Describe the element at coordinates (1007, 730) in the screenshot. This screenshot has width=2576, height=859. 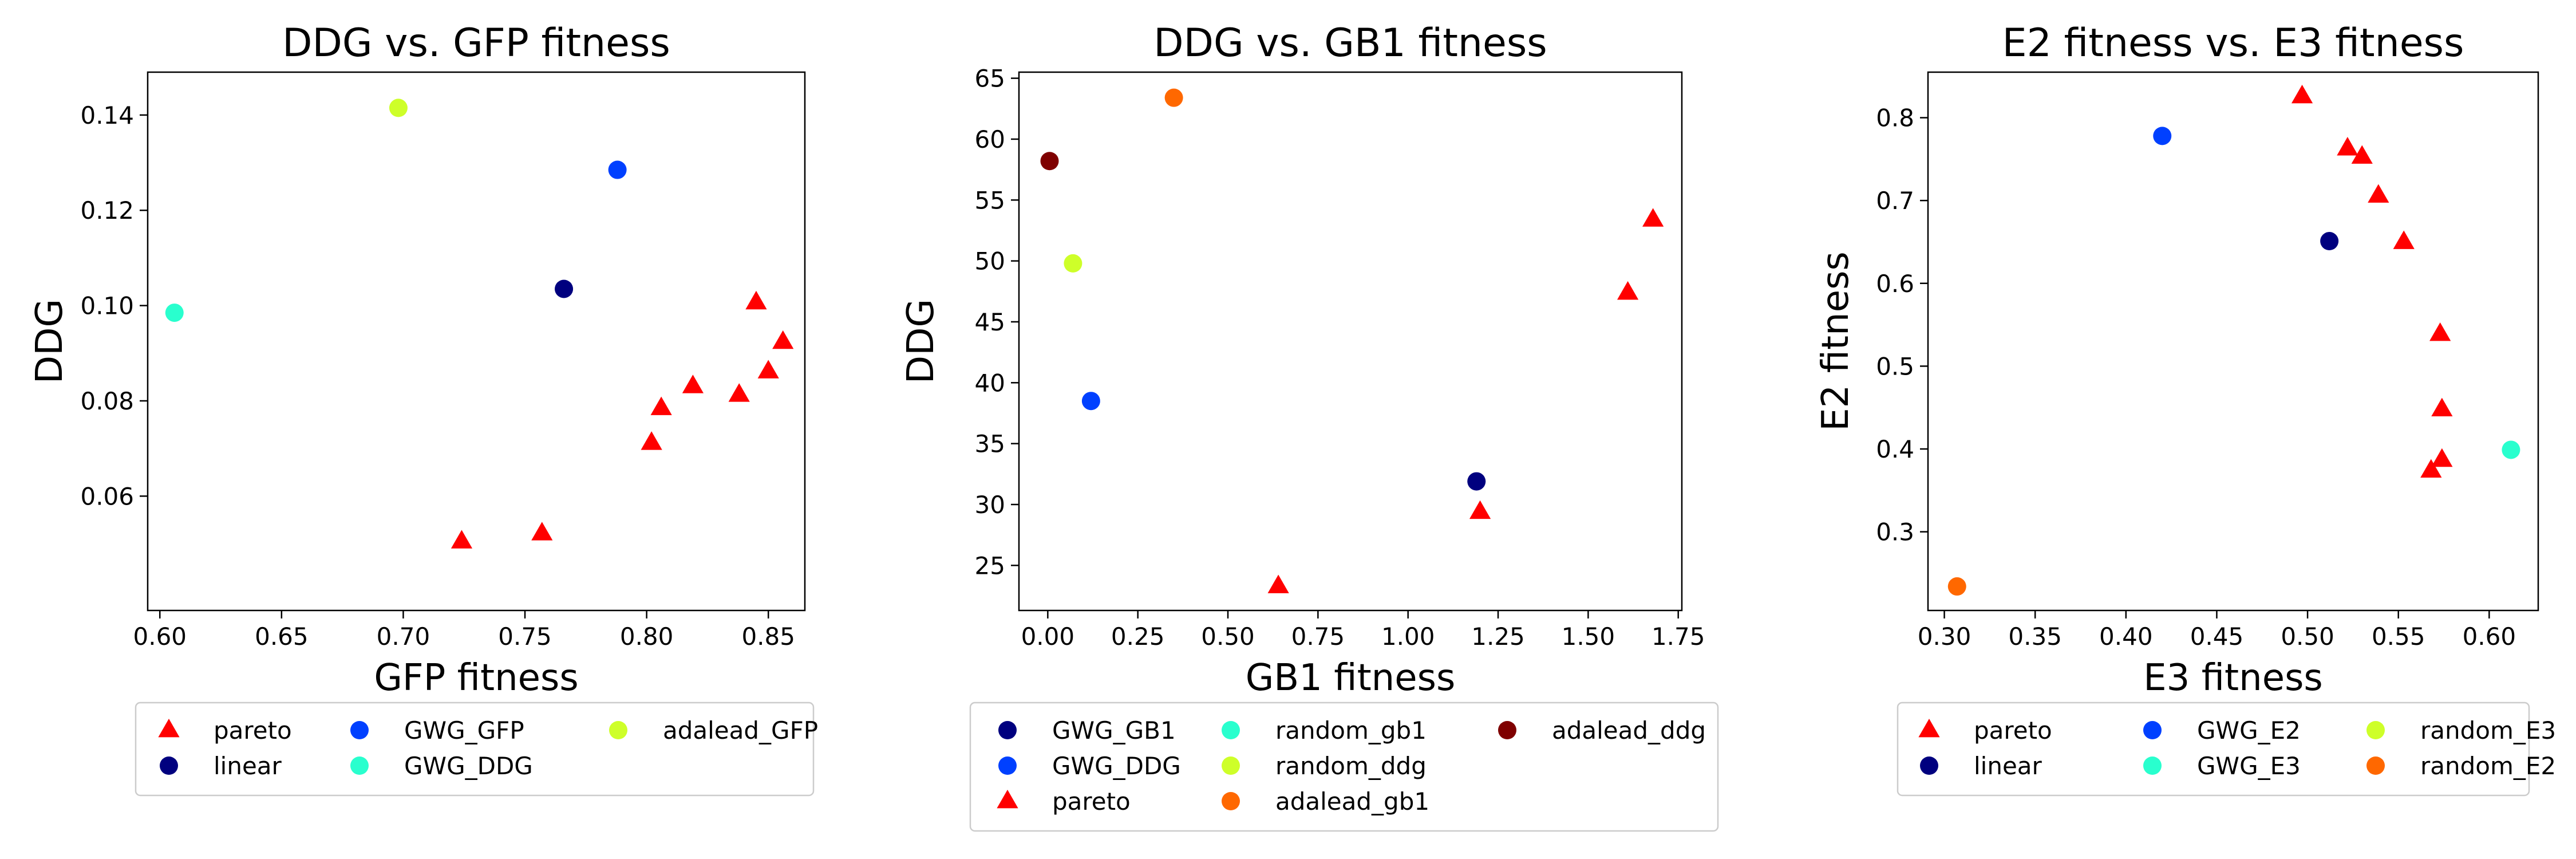
I see `legend-marker-gwg-gb1` at that location.